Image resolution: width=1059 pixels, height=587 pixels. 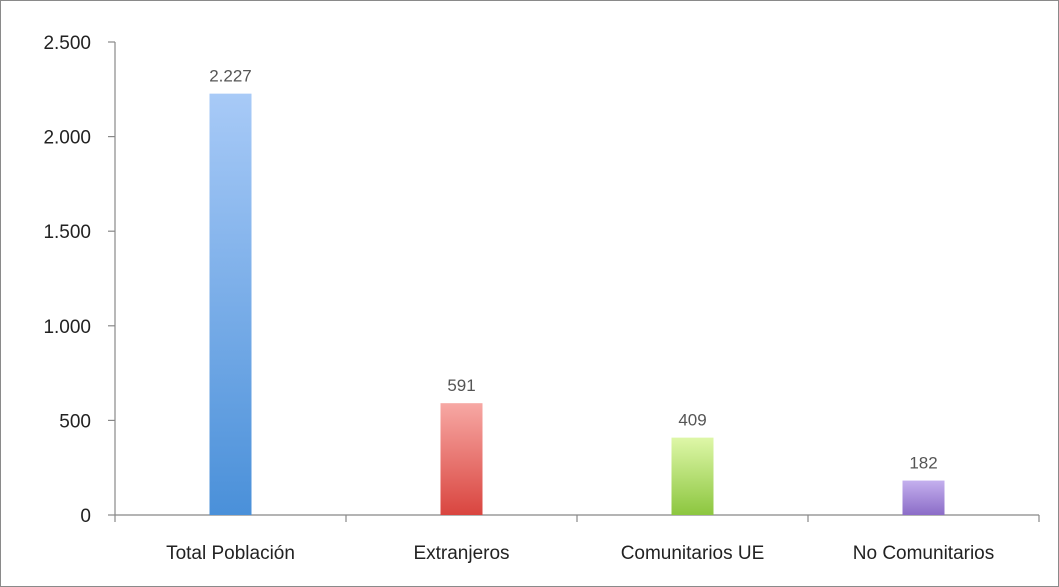 What do you see at coordinates (693, 553) in the screenshot?
I see `x-tick-label: Comunitarios UE` at bounding box center [693, 553].